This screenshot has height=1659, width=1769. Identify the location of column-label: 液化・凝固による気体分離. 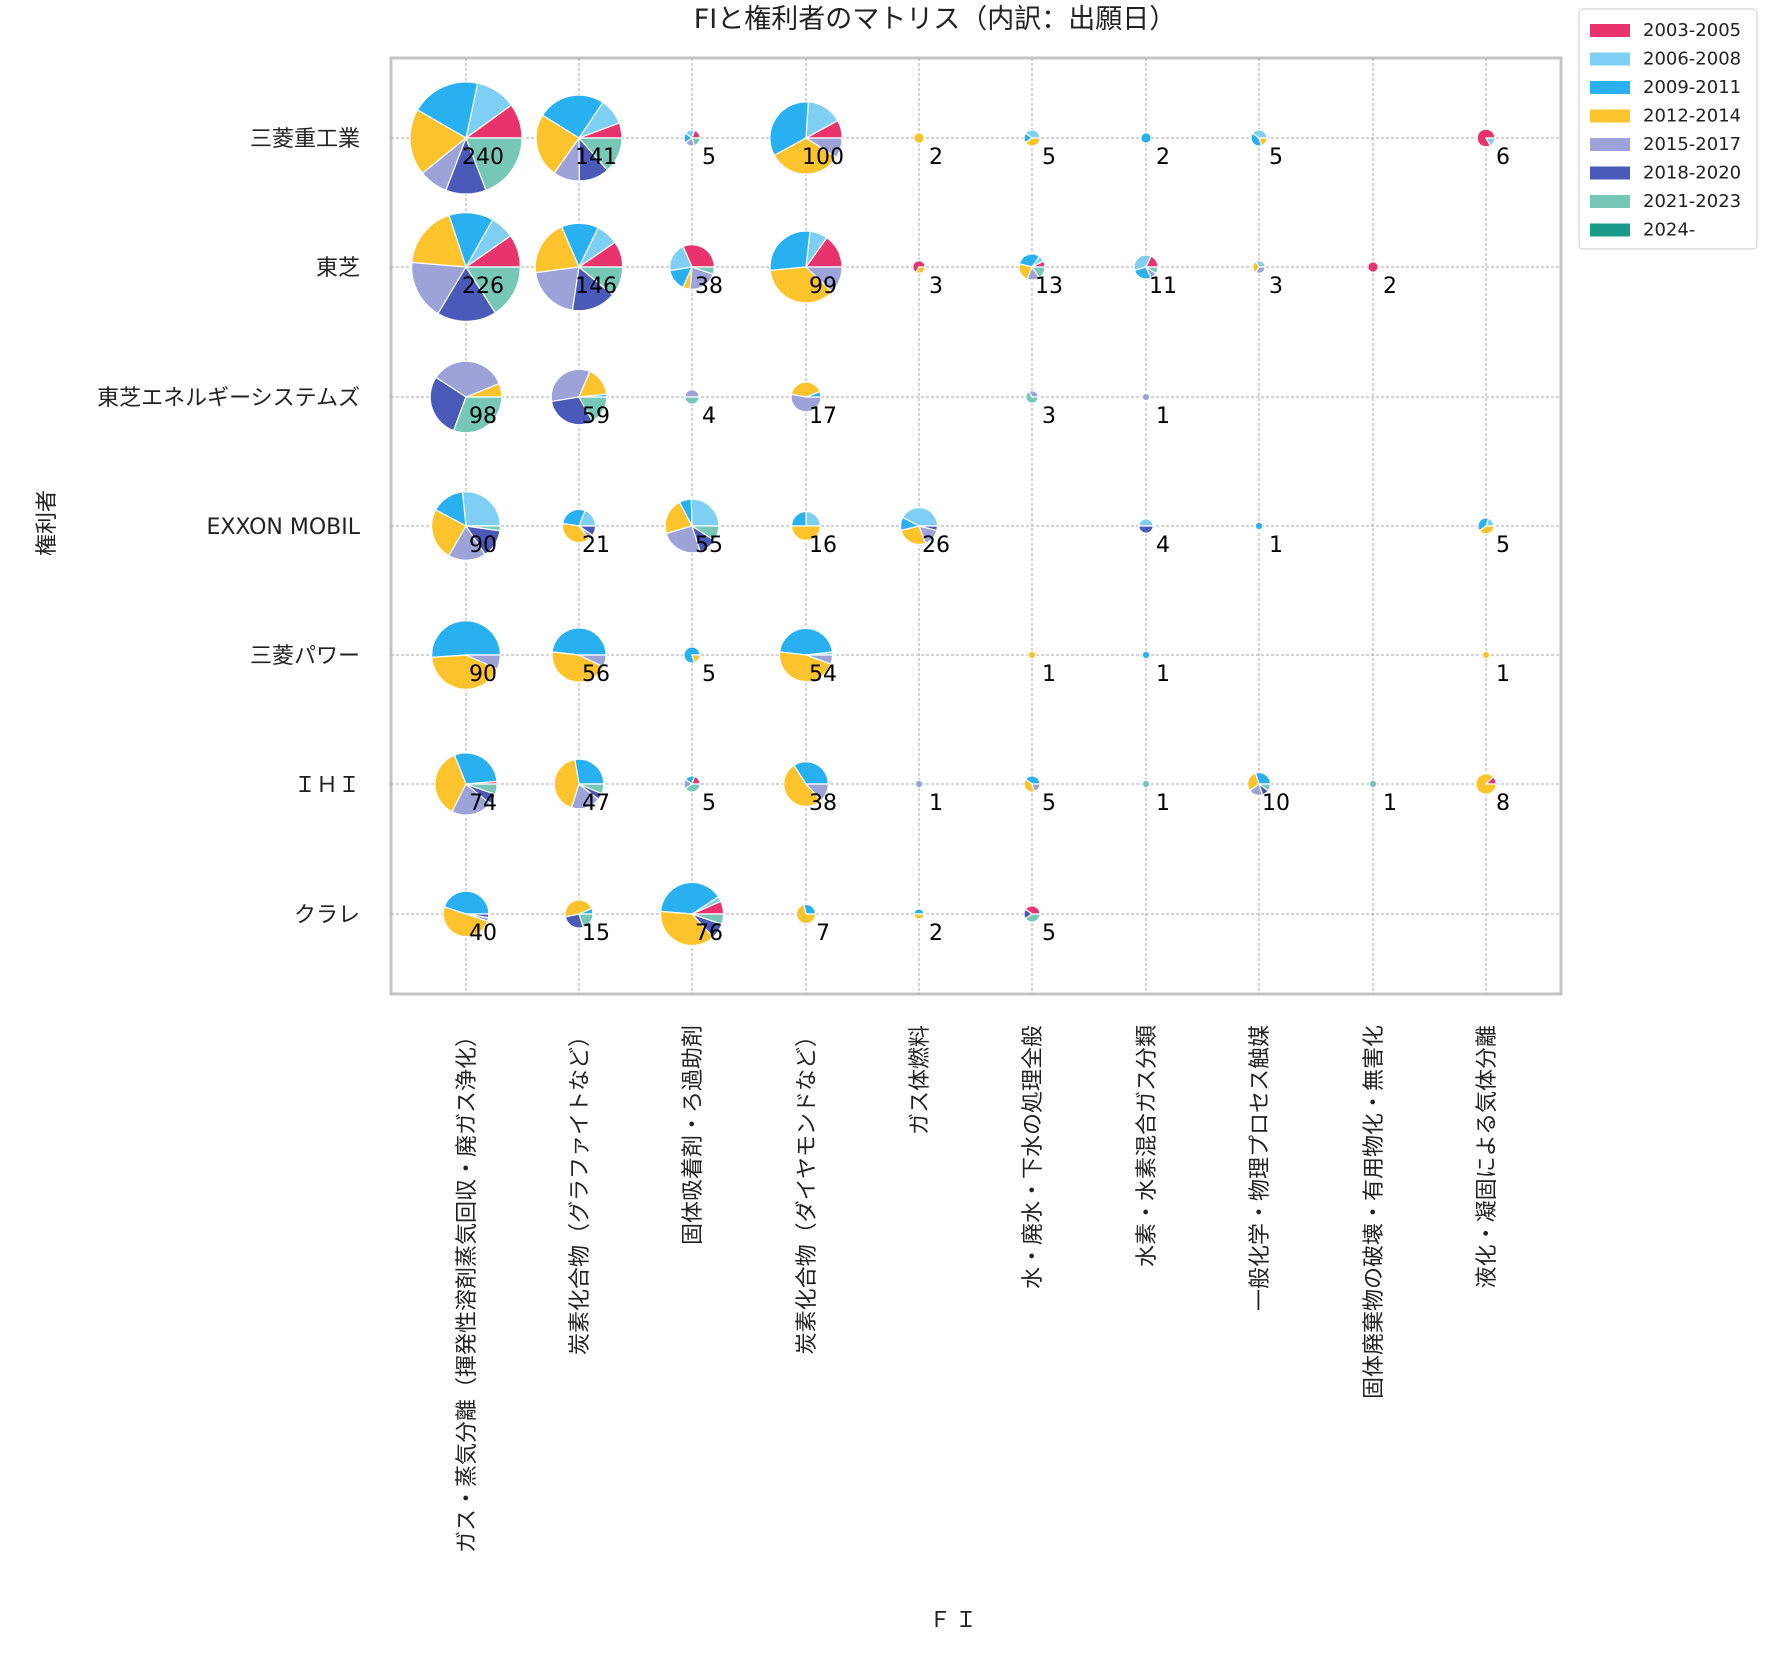
(1487, 1156).